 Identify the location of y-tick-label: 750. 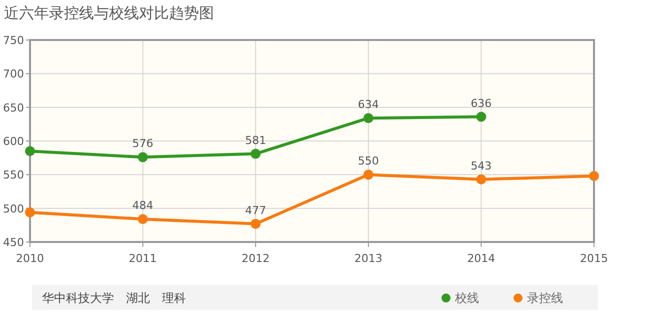
(13, 40).